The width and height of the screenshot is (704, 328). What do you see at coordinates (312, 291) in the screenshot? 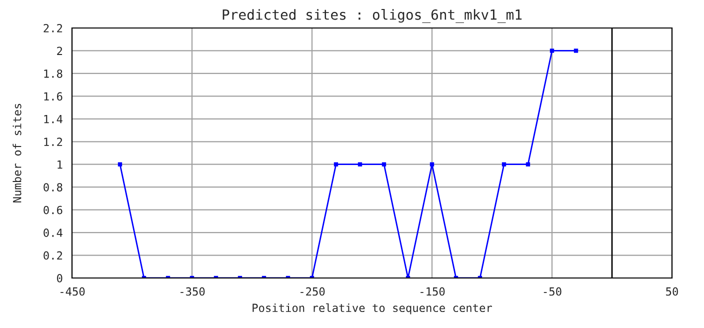
I see `x-tick-label: -250` at bounding box center [312, 291].